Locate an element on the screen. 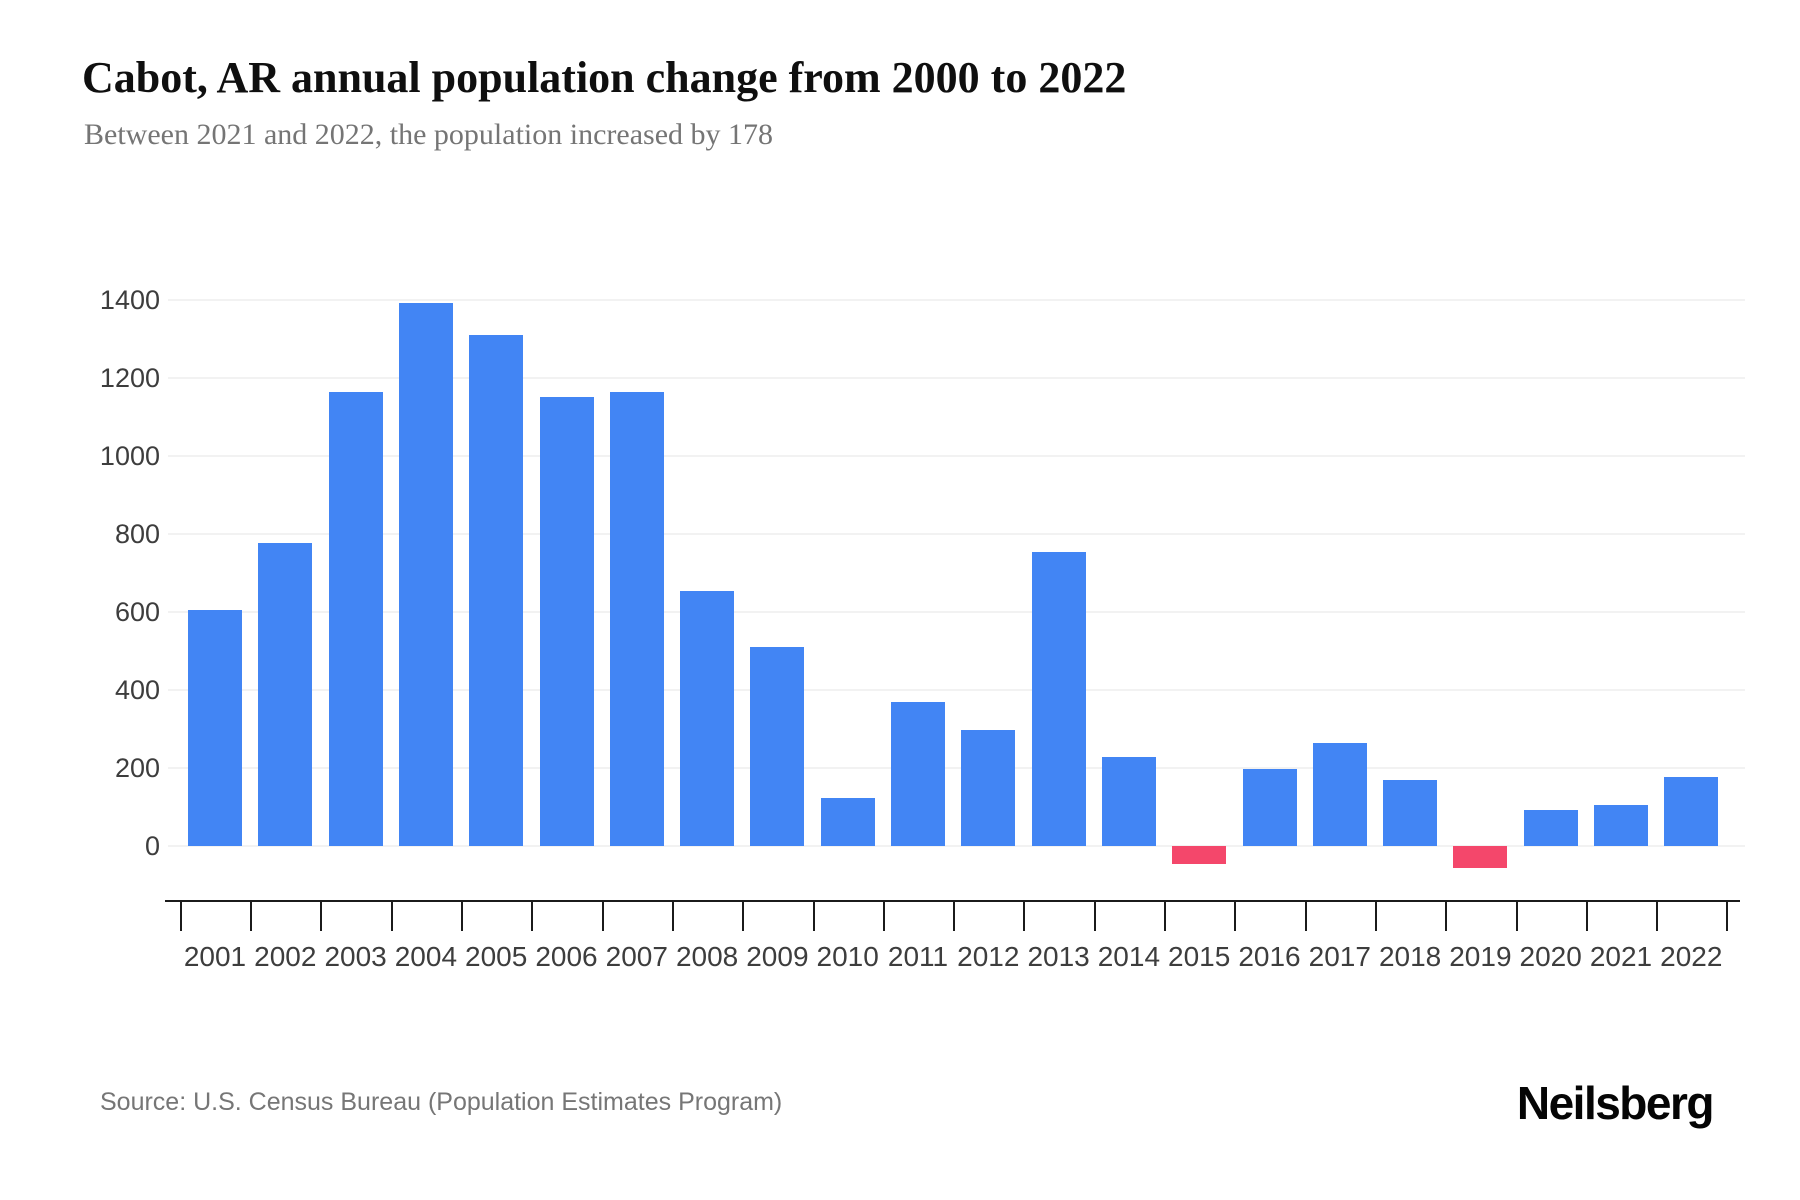  bar-2022 is located at coordinates (1691, 811).